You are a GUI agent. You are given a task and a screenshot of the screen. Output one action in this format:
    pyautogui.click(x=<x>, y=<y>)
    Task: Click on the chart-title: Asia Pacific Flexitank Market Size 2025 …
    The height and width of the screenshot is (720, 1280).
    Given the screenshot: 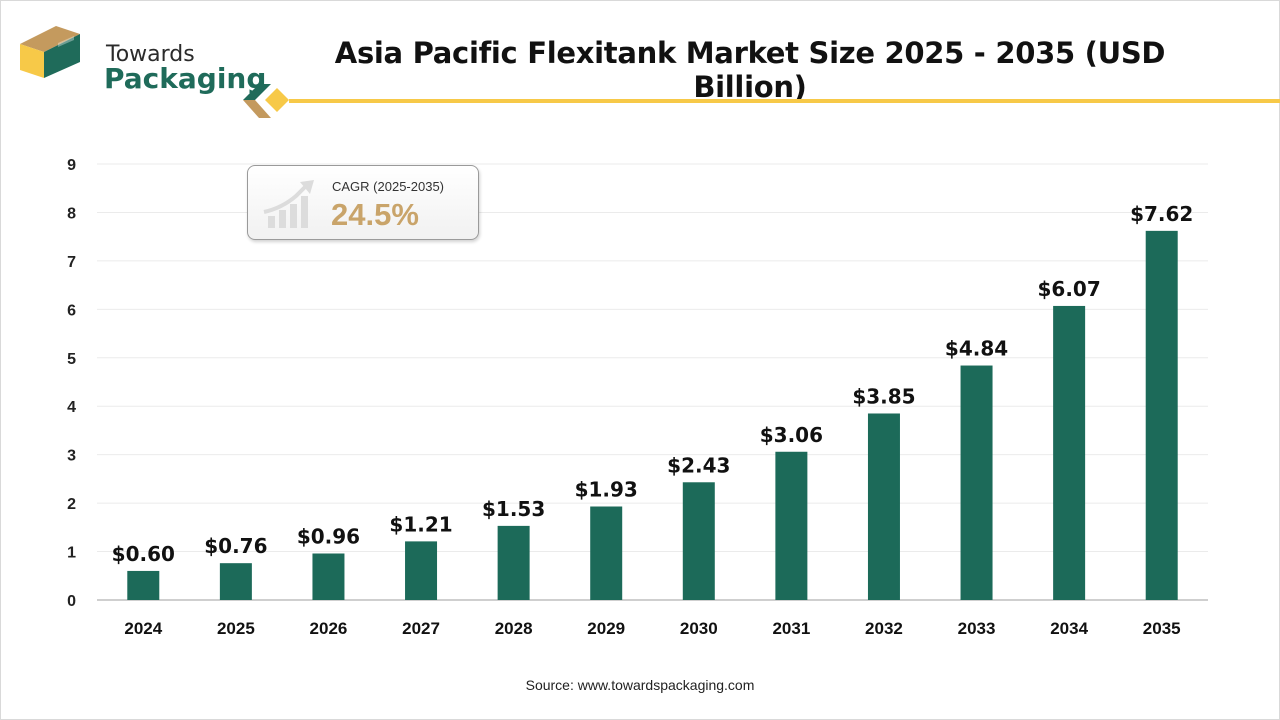 What is the action you would take?
    pyautogui.click(x=750, y=70)
    